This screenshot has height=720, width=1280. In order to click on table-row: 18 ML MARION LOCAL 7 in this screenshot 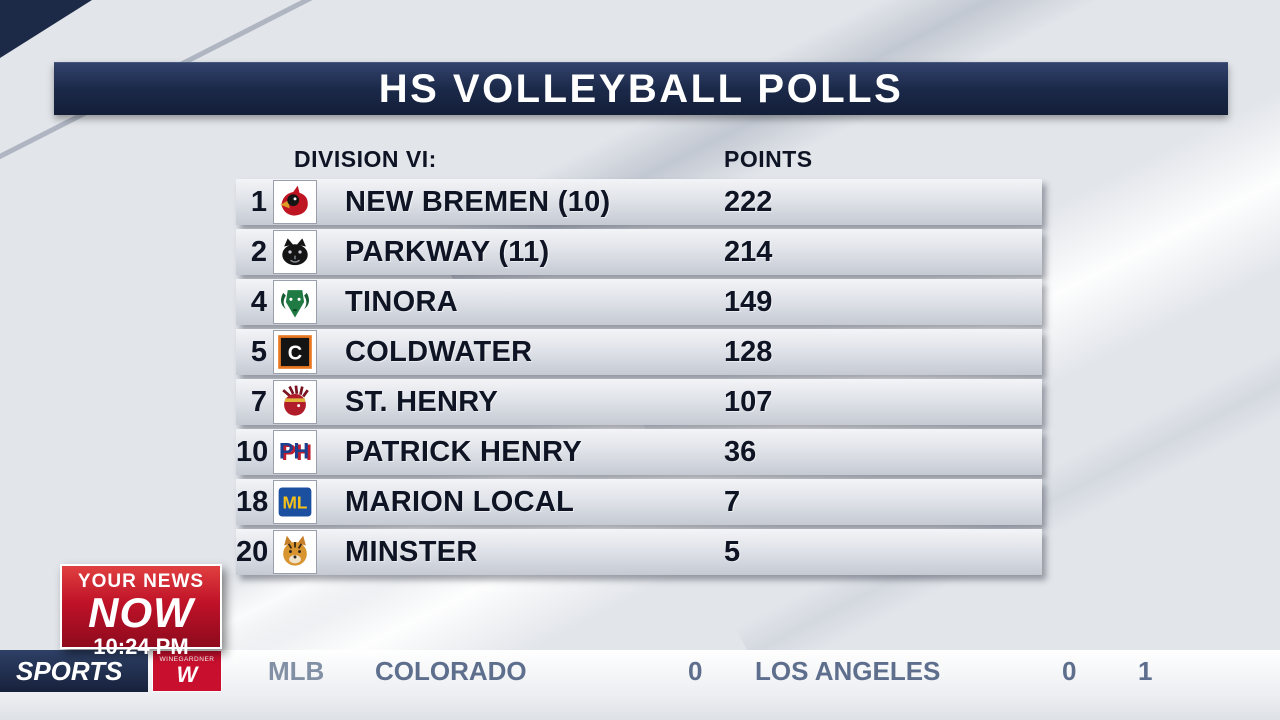, I will do `click(639, 502)`.